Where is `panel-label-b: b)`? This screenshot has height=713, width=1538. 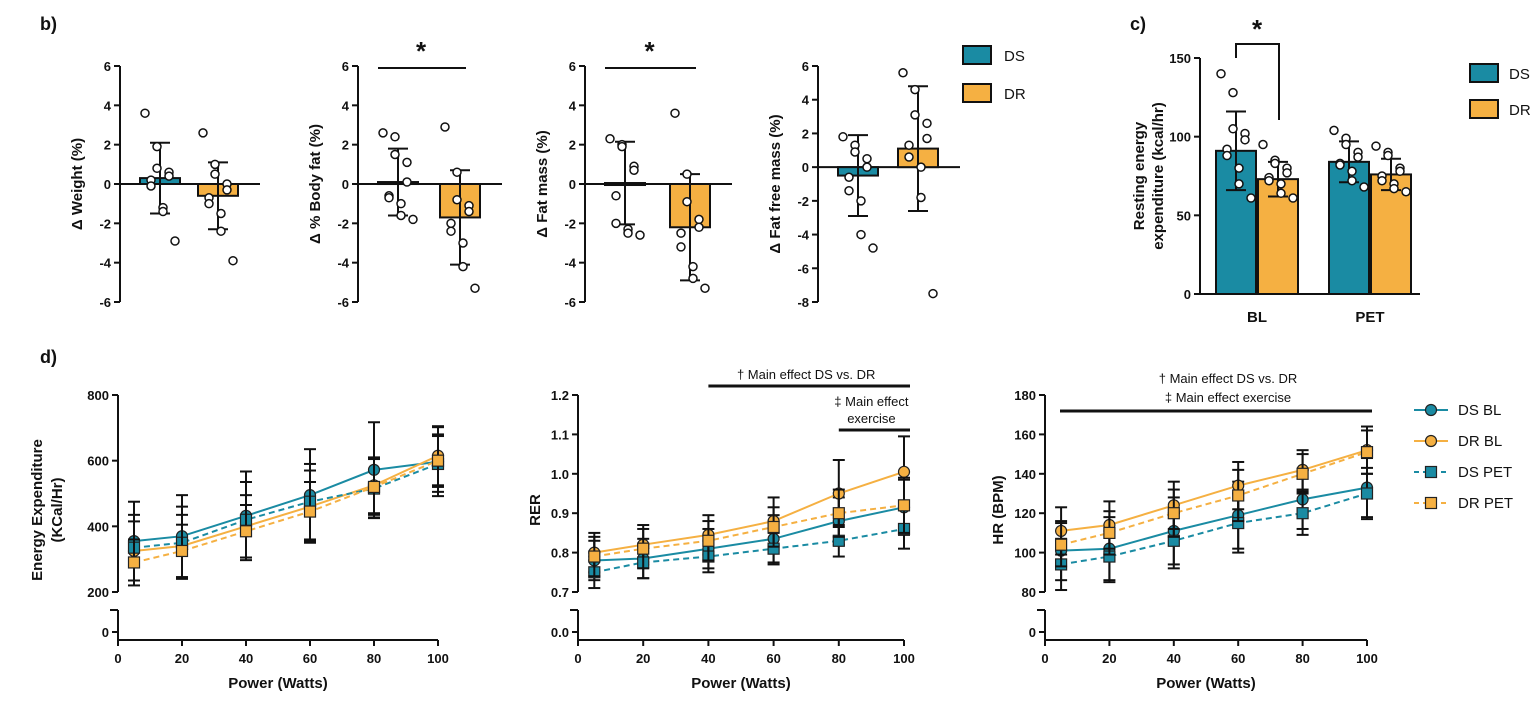 panel-label-b: b) is located at coordinates (48, 24).